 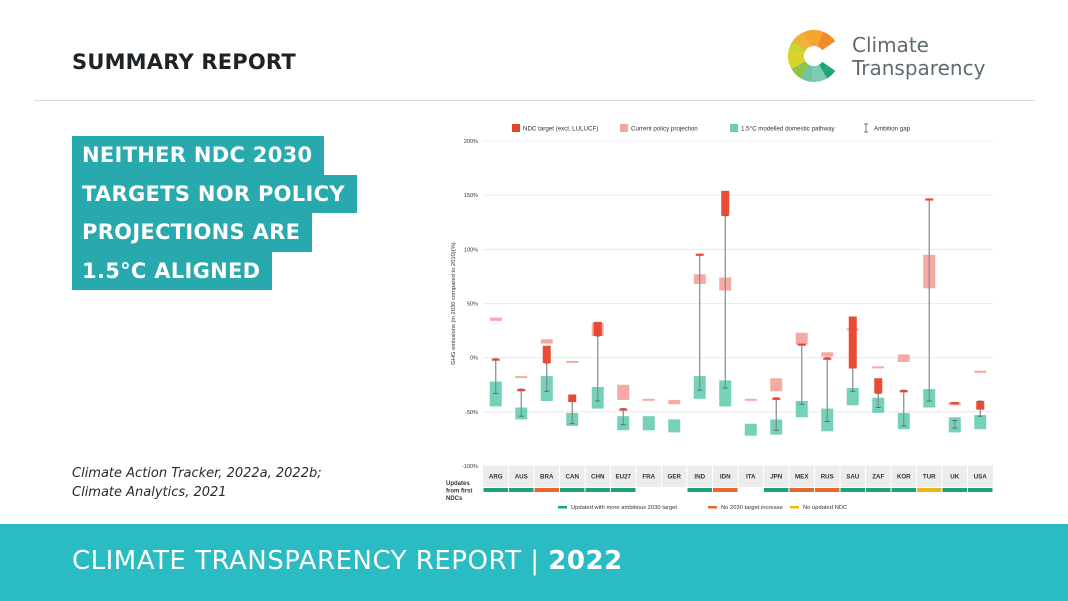 What do you see at coordinates (516, 128) in the screenshot?
I see `legend-swatch-ndc` at bounding box center [516, 128].